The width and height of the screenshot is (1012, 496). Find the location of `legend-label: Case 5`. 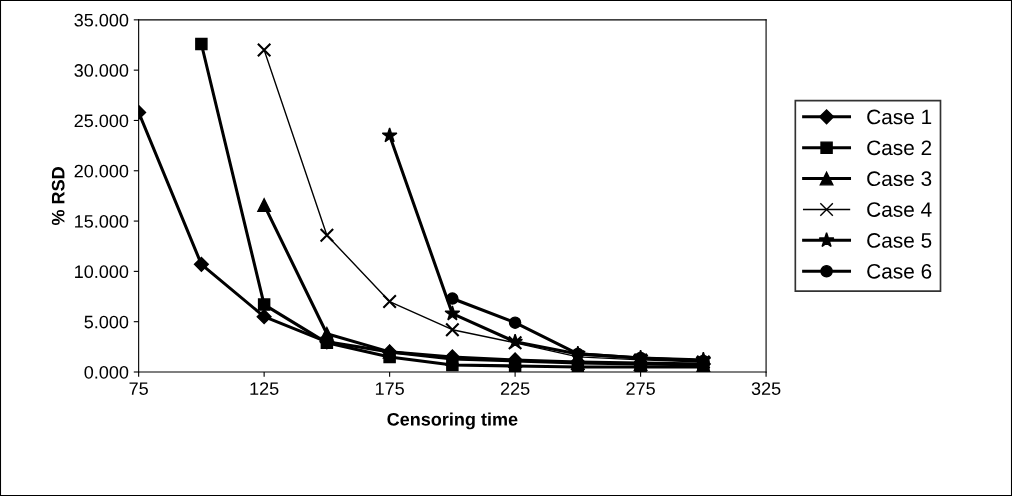

legend-label: Case 5 is located at coordinates (899, 240).